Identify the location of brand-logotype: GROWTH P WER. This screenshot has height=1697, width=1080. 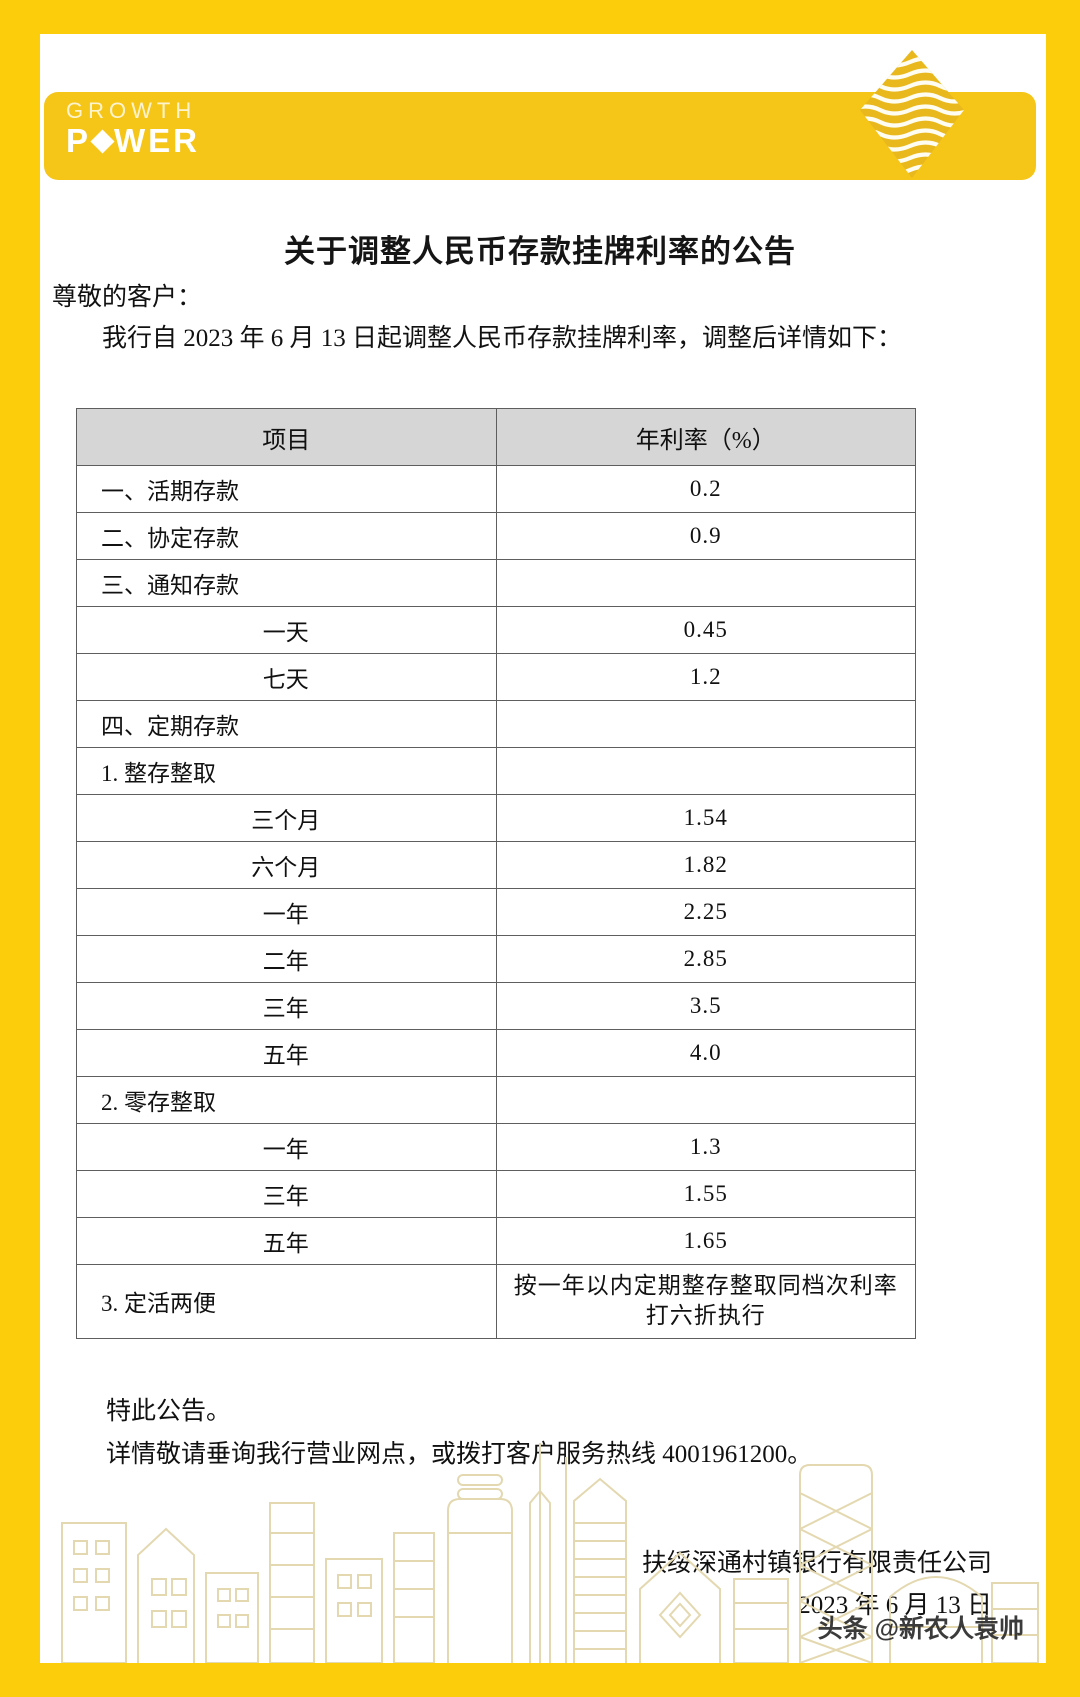
(133, 128).